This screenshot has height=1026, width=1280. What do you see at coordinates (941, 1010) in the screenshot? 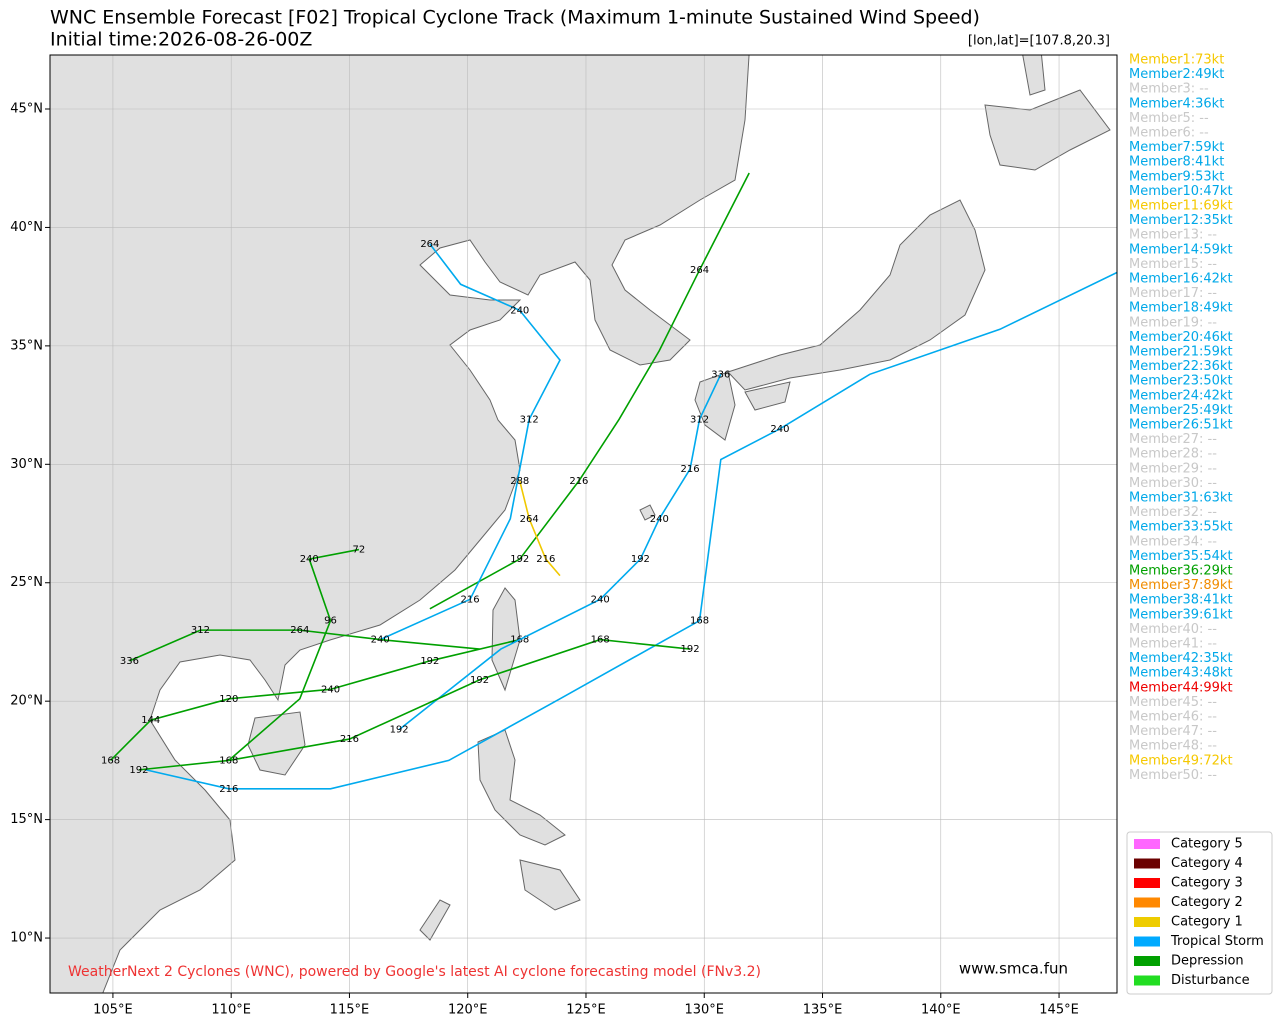
I see `x-tick-label: 140°E` at bounding box center [941, 1010].